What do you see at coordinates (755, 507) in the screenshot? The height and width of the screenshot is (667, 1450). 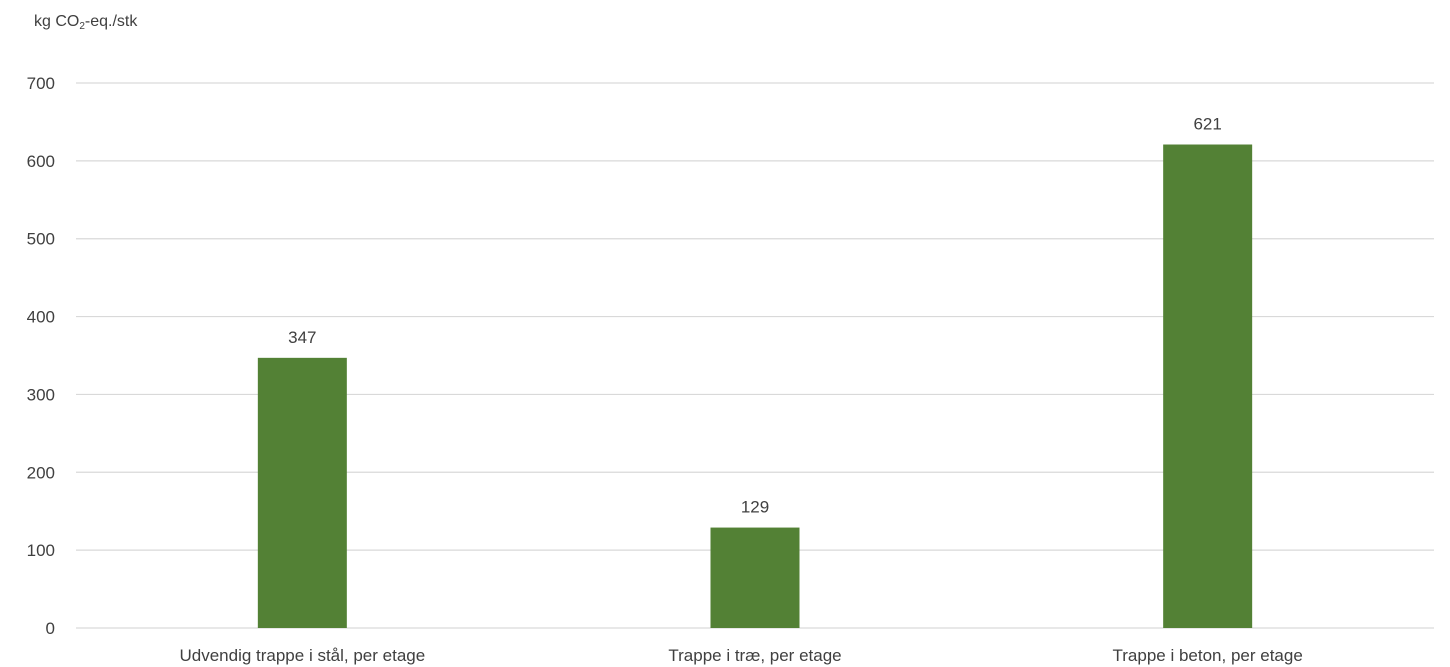 I see `data-label: 129` at bounding box center [755, 507].